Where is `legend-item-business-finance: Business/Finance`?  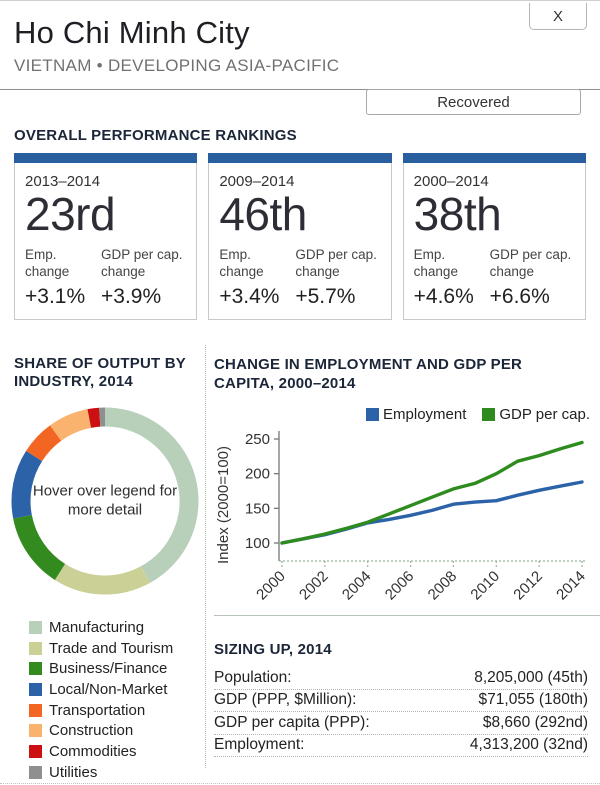
legend-item-business-finance: Business/Finance is located at coordinates (117, 669).